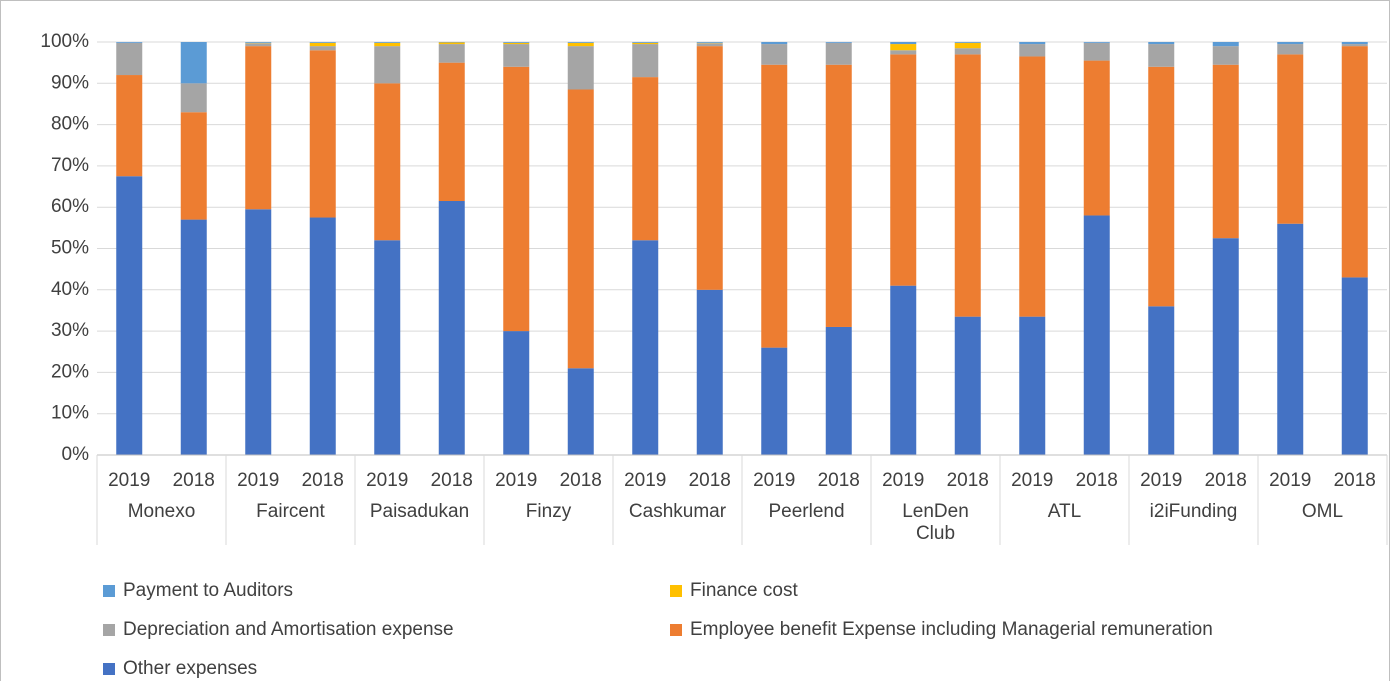 Image resolution: width=1390 pixels, height=681 pixels. What do you see at coordinates (70, 82) in the screenshot?
I see `y-tick-label: 90%` at bounding box center [70, 82].